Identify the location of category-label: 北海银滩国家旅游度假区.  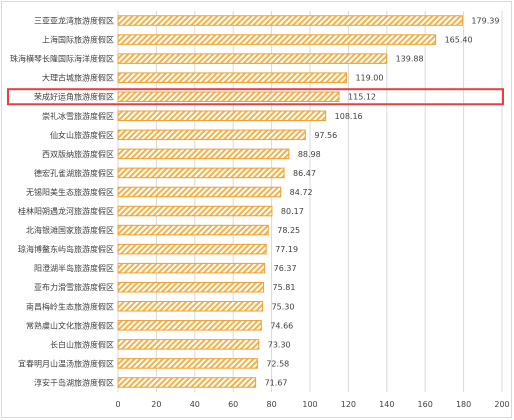
(70, 230).